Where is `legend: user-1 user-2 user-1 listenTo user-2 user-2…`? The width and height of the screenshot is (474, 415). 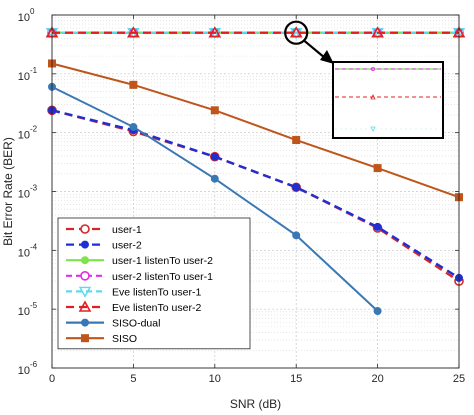
legend: user-1 user-2 user-1 listenTo user-2 user-2… is located at coordinates (154, 283).